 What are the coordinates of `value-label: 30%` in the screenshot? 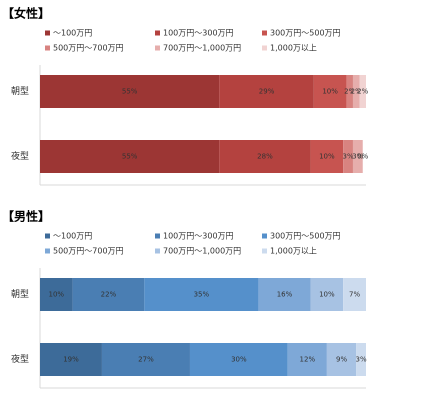 It's located at (239, 360).